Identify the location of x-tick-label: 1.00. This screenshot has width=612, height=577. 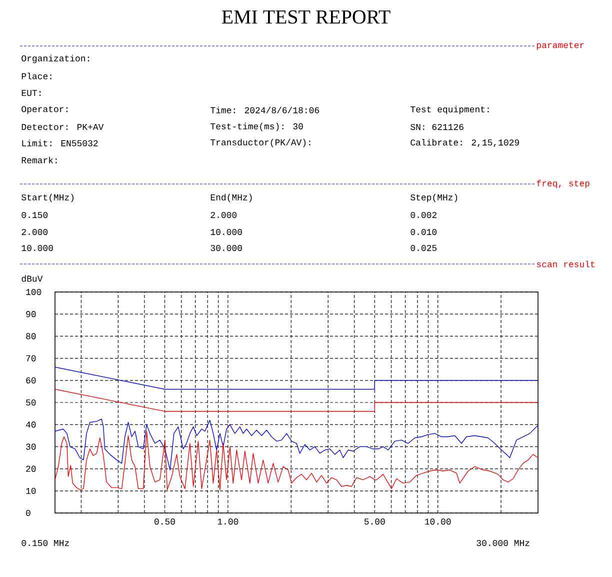
(228, 521).